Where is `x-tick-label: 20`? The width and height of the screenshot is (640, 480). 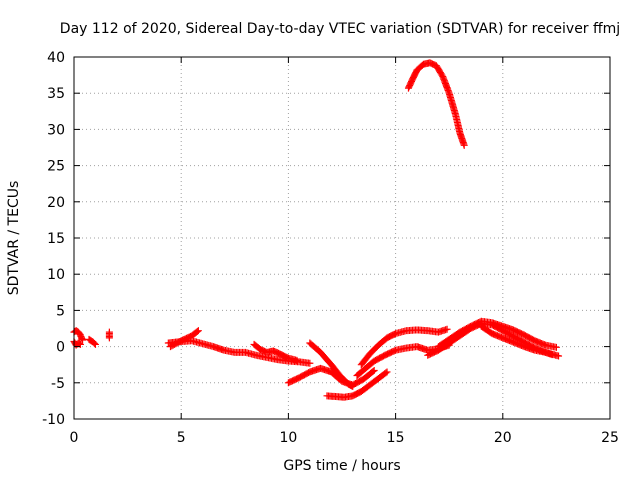
x-tick-label: 20 is located at coordinates (503, 438).